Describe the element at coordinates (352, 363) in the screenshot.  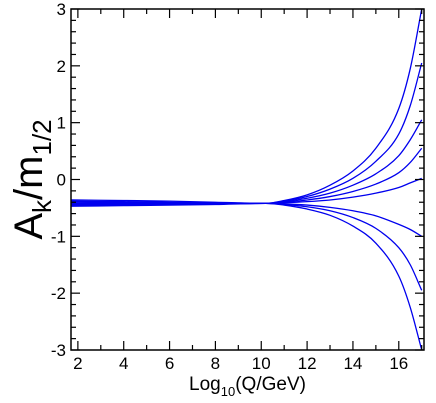
I see `x-tick-label: 14` at that location.